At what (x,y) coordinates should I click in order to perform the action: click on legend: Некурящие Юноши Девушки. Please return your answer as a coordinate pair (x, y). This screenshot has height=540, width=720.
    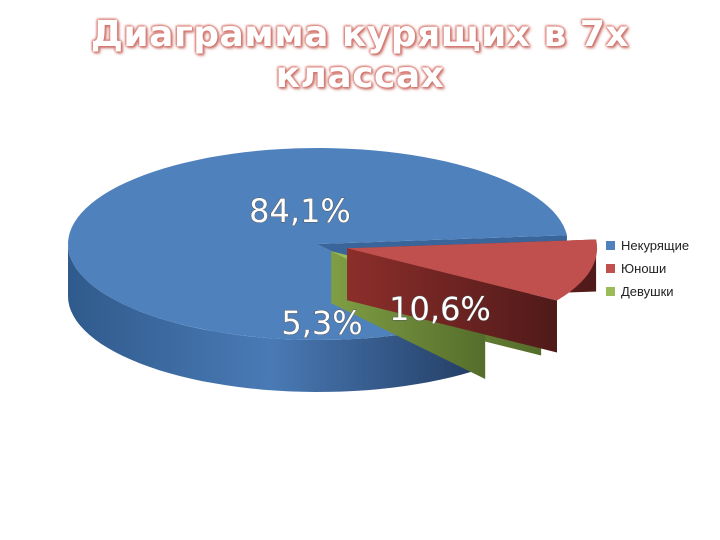
    Looking at the image, I should click on (647, 268).